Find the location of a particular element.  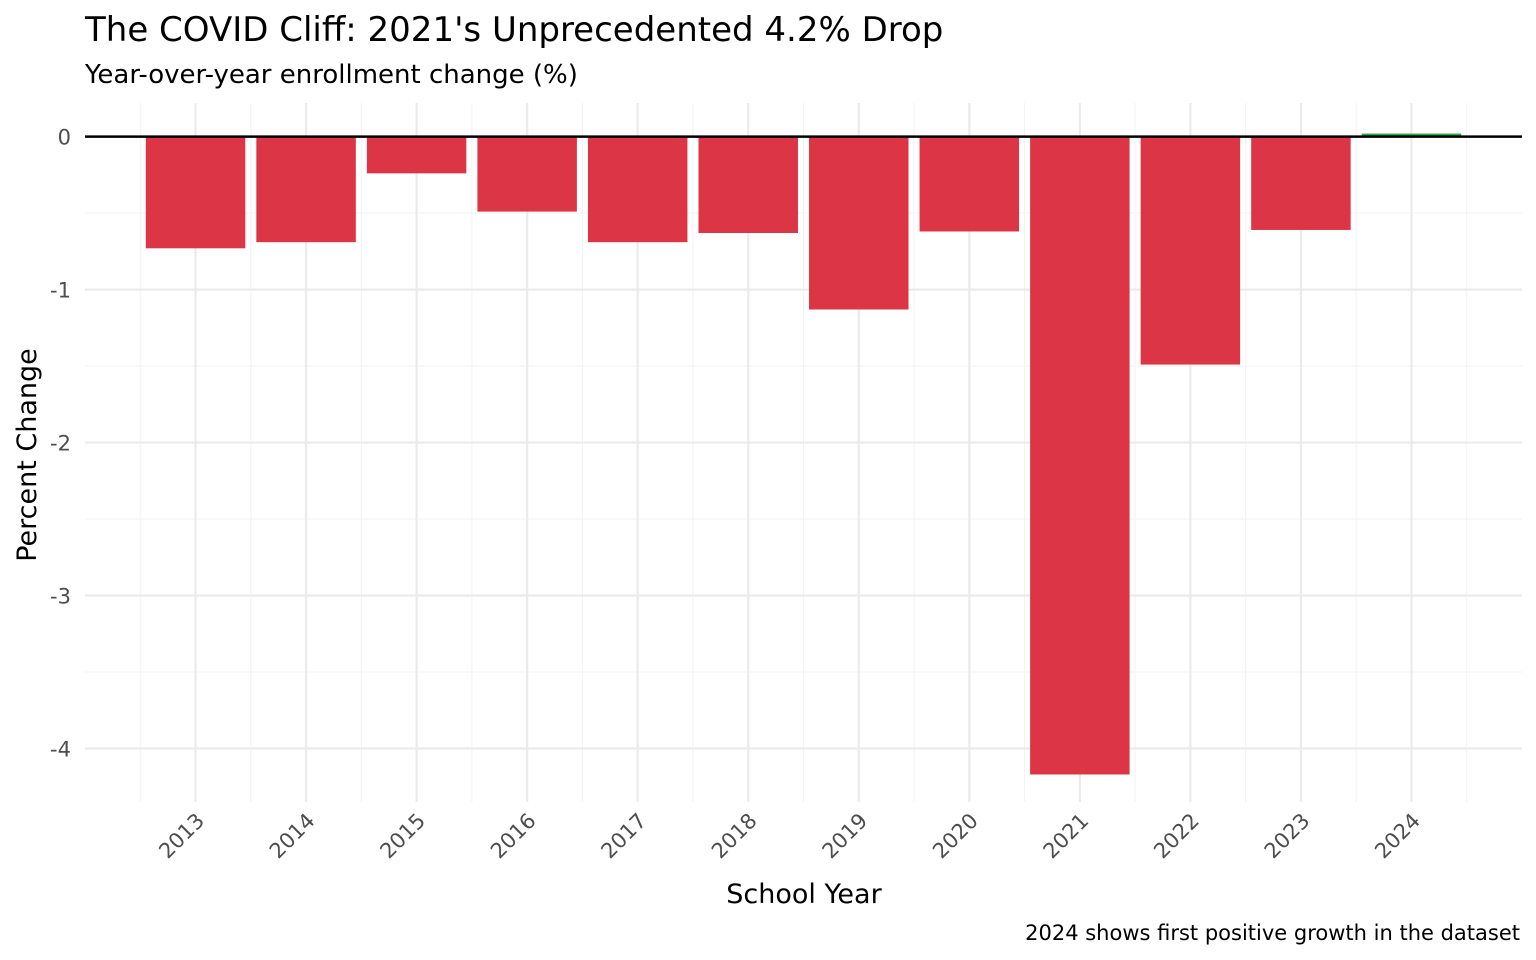

bar-2019 is located at coordinates (859, 223).